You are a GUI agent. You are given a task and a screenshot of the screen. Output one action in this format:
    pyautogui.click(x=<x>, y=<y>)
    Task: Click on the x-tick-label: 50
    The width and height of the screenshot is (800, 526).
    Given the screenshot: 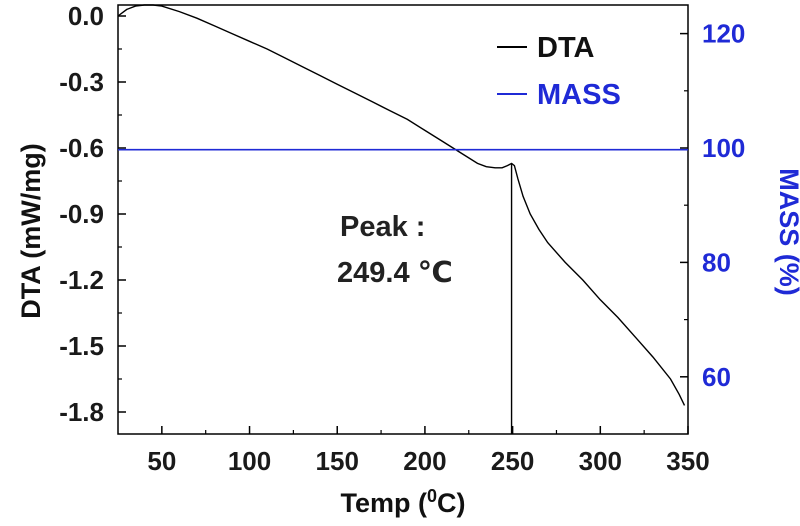 What is the action you would take?
    pyautogui.click(x=161, y=461)
    